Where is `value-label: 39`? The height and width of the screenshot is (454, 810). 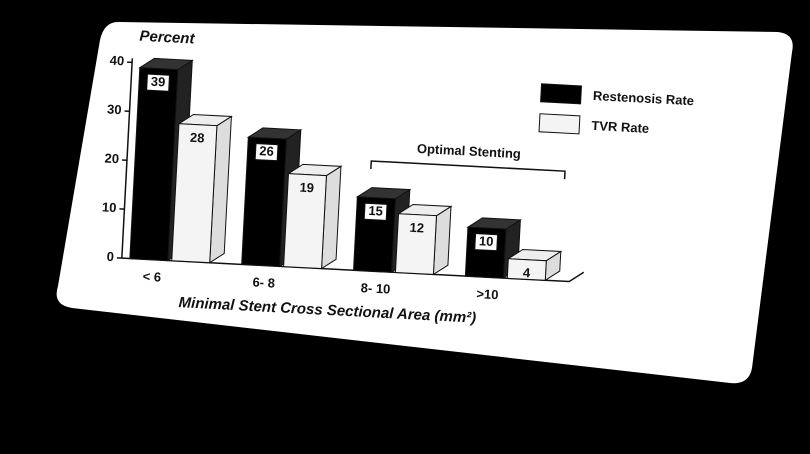
value-label: 39 is located at coordinates (158, 82).